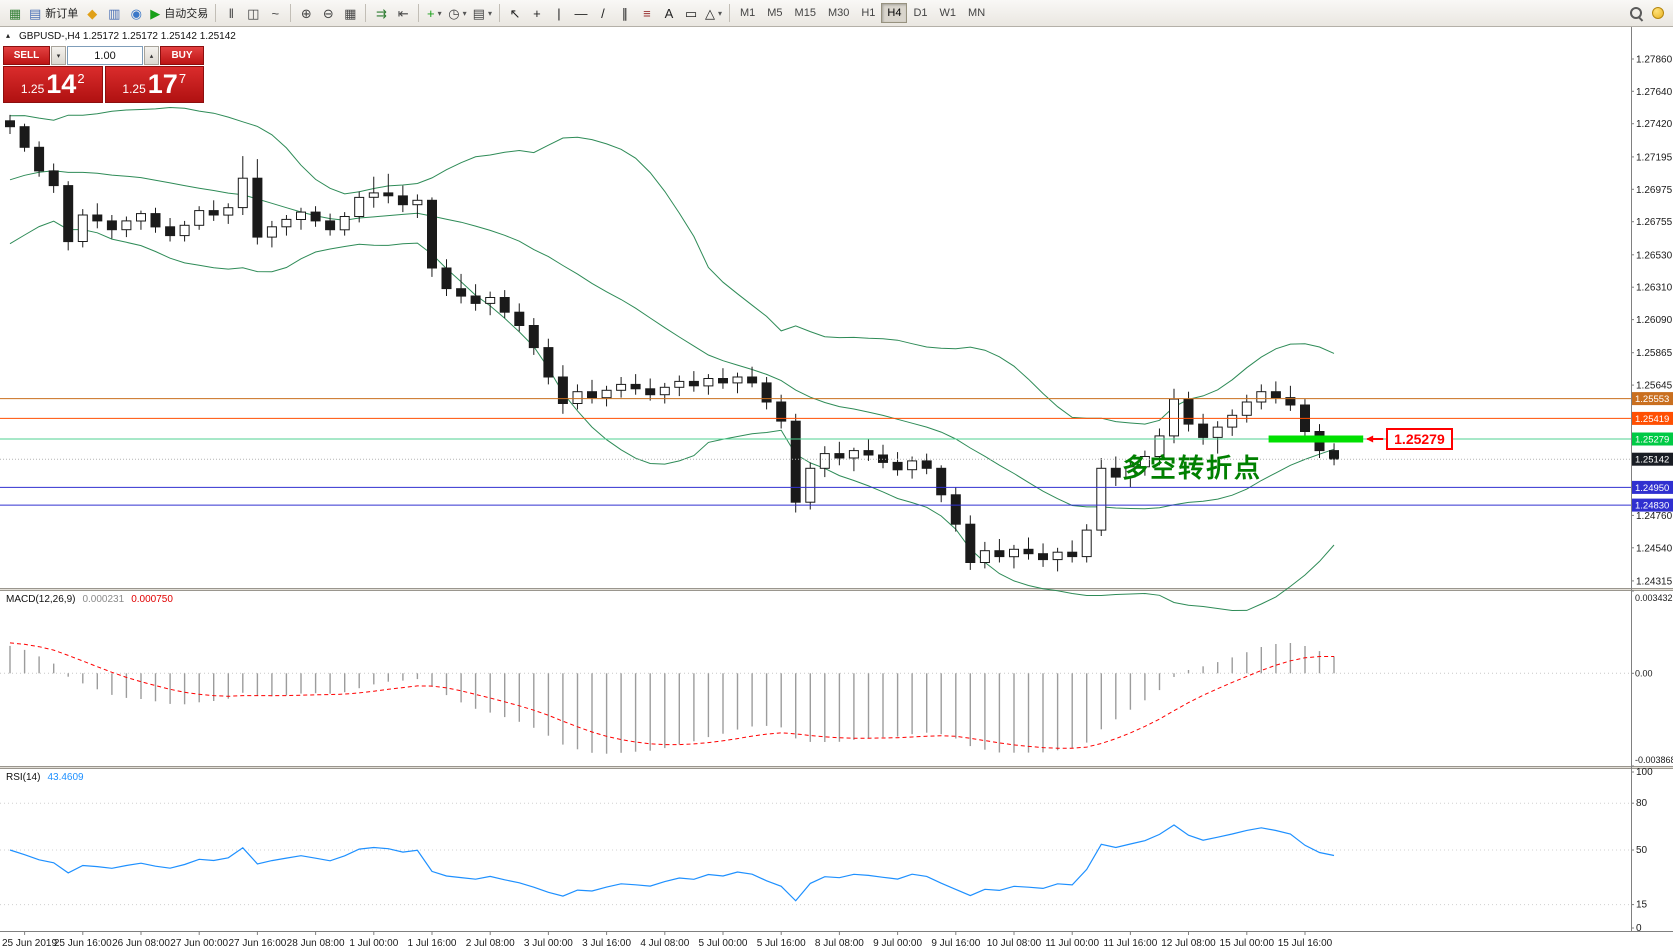 This screenshot has width=1673, height=951. What do you see at coordinates (83, 943) in the screenshot?
I see `time-axis-label: 25 Jun 16:00` at bounding box center [83, 943].